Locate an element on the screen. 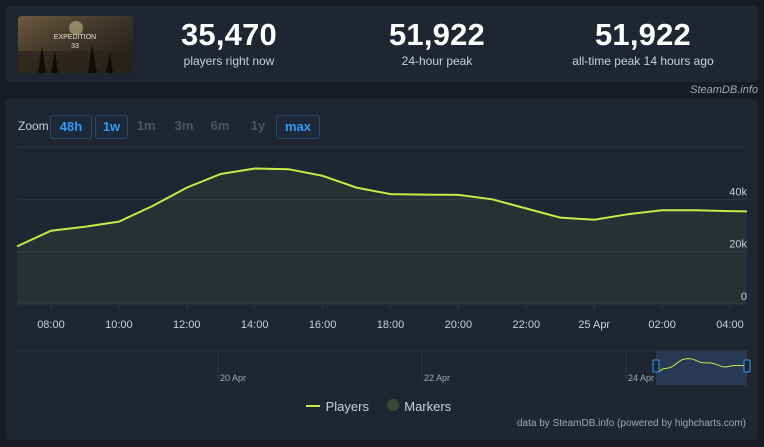 The image size is (764, 447). legend-markers-label: Markers is located at coordinates (428, 406).